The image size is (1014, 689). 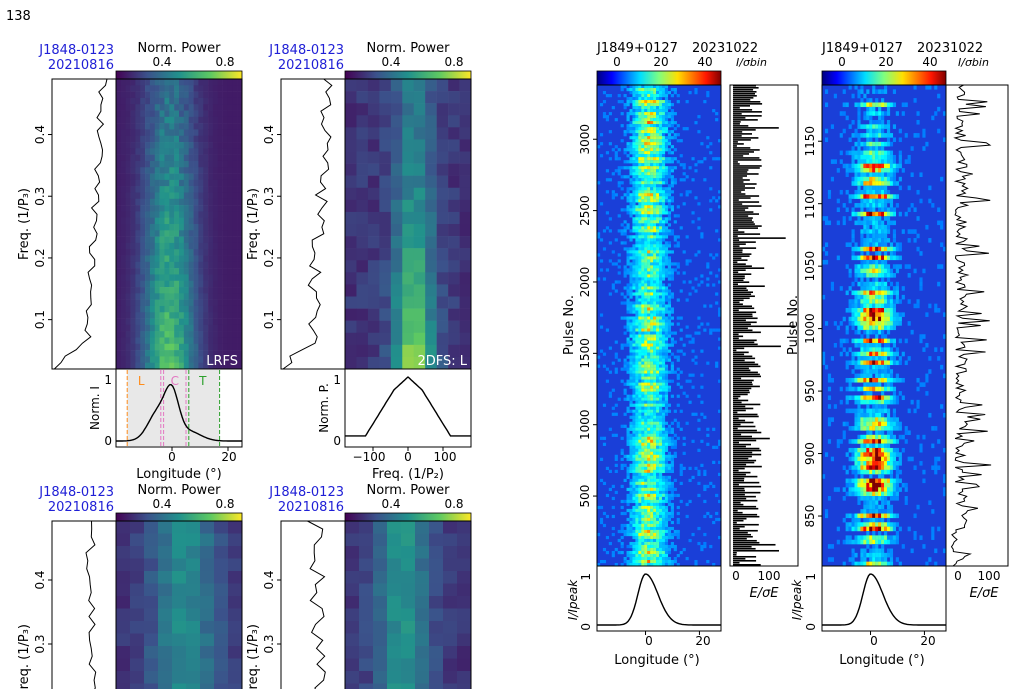 I want to click on date-label: 20231022, so click(x=950, y=48).